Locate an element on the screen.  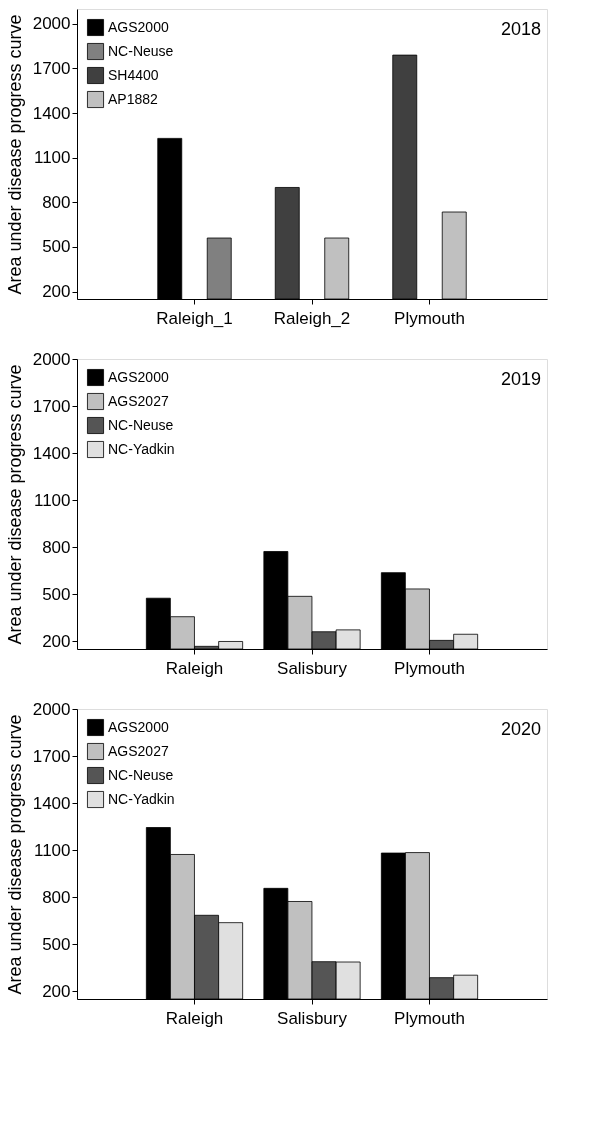
x-tick-label: Raleigh_1 is located at coordinates (194, 318).